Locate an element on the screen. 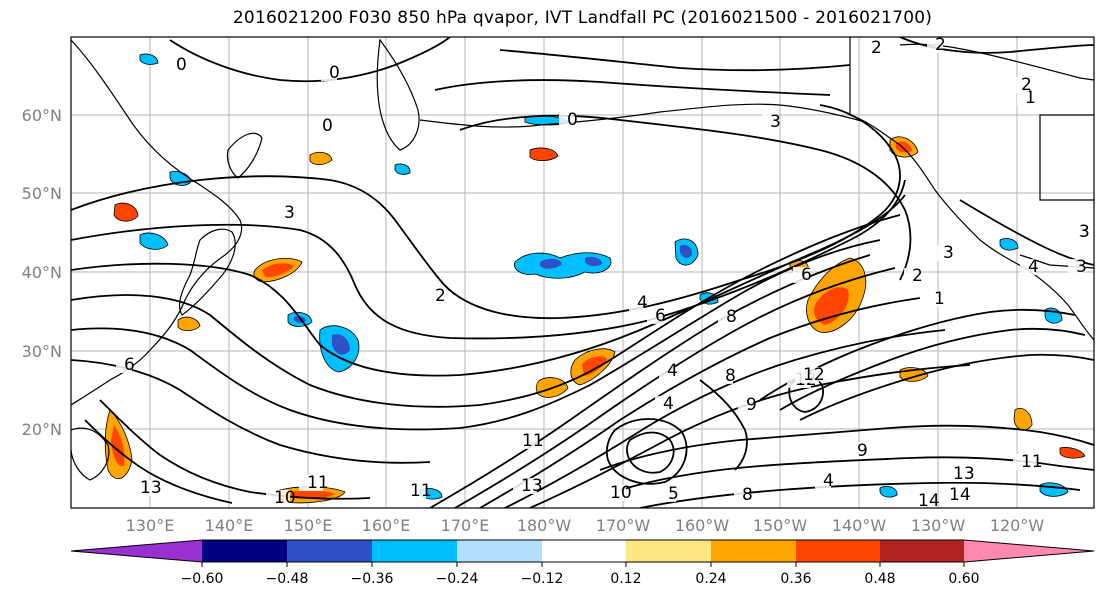 Image resolution: width=1105 pixels, height=601 pixels. lat-label: 50°N is located at coordinates (42, 193).